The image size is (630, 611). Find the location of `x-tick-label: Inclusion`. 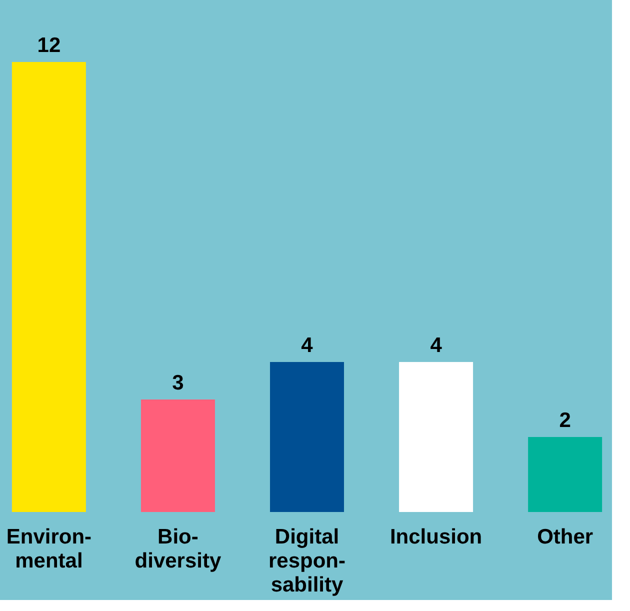

x-tick-label: Inclusion is located at coordinates (436, 537).